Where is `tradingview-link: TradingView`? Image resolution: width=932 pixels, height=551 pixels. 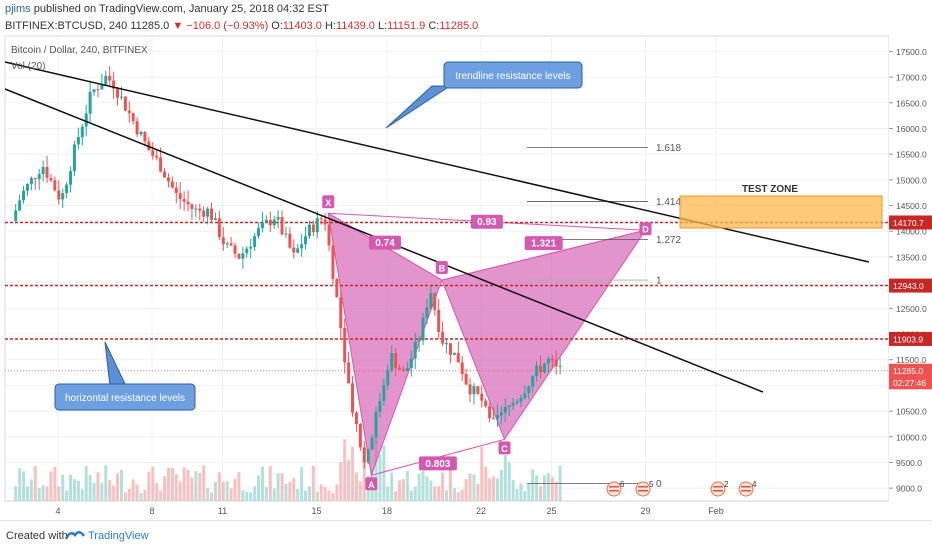 tradingview-link: TradingView is located at coordinates (118, 536).